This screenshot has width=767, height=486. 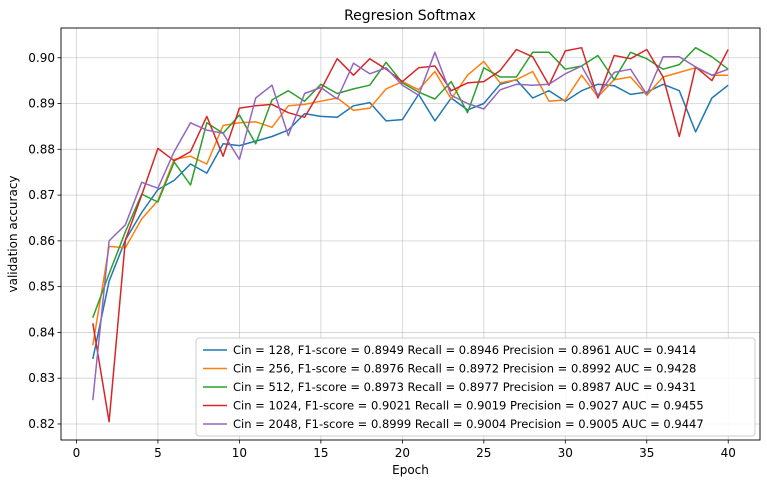 I want to click on x-tick-label: 5, so click(x=158, y=453).